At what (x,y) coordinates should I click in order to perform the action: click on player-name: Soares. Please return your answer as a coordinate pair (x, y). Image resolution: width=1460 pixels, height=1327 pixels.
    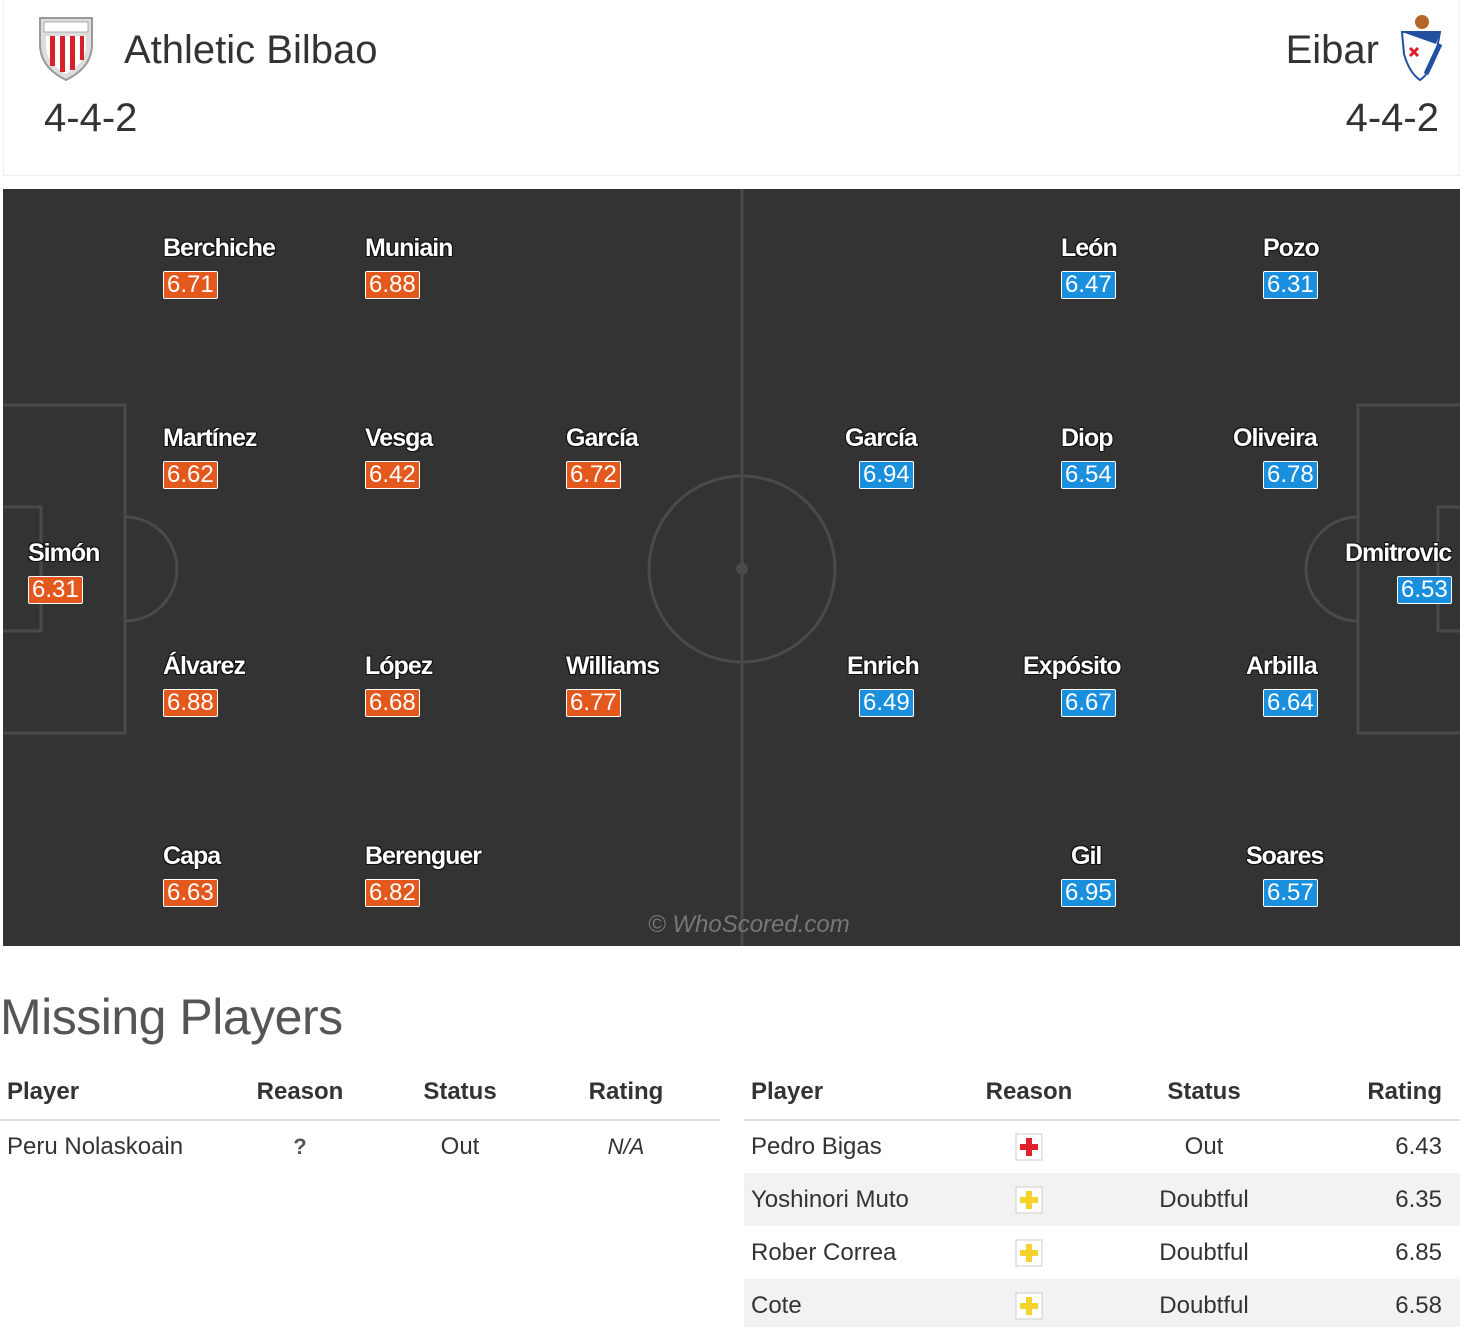
    Looking at the image, I should click on (1285, 856).